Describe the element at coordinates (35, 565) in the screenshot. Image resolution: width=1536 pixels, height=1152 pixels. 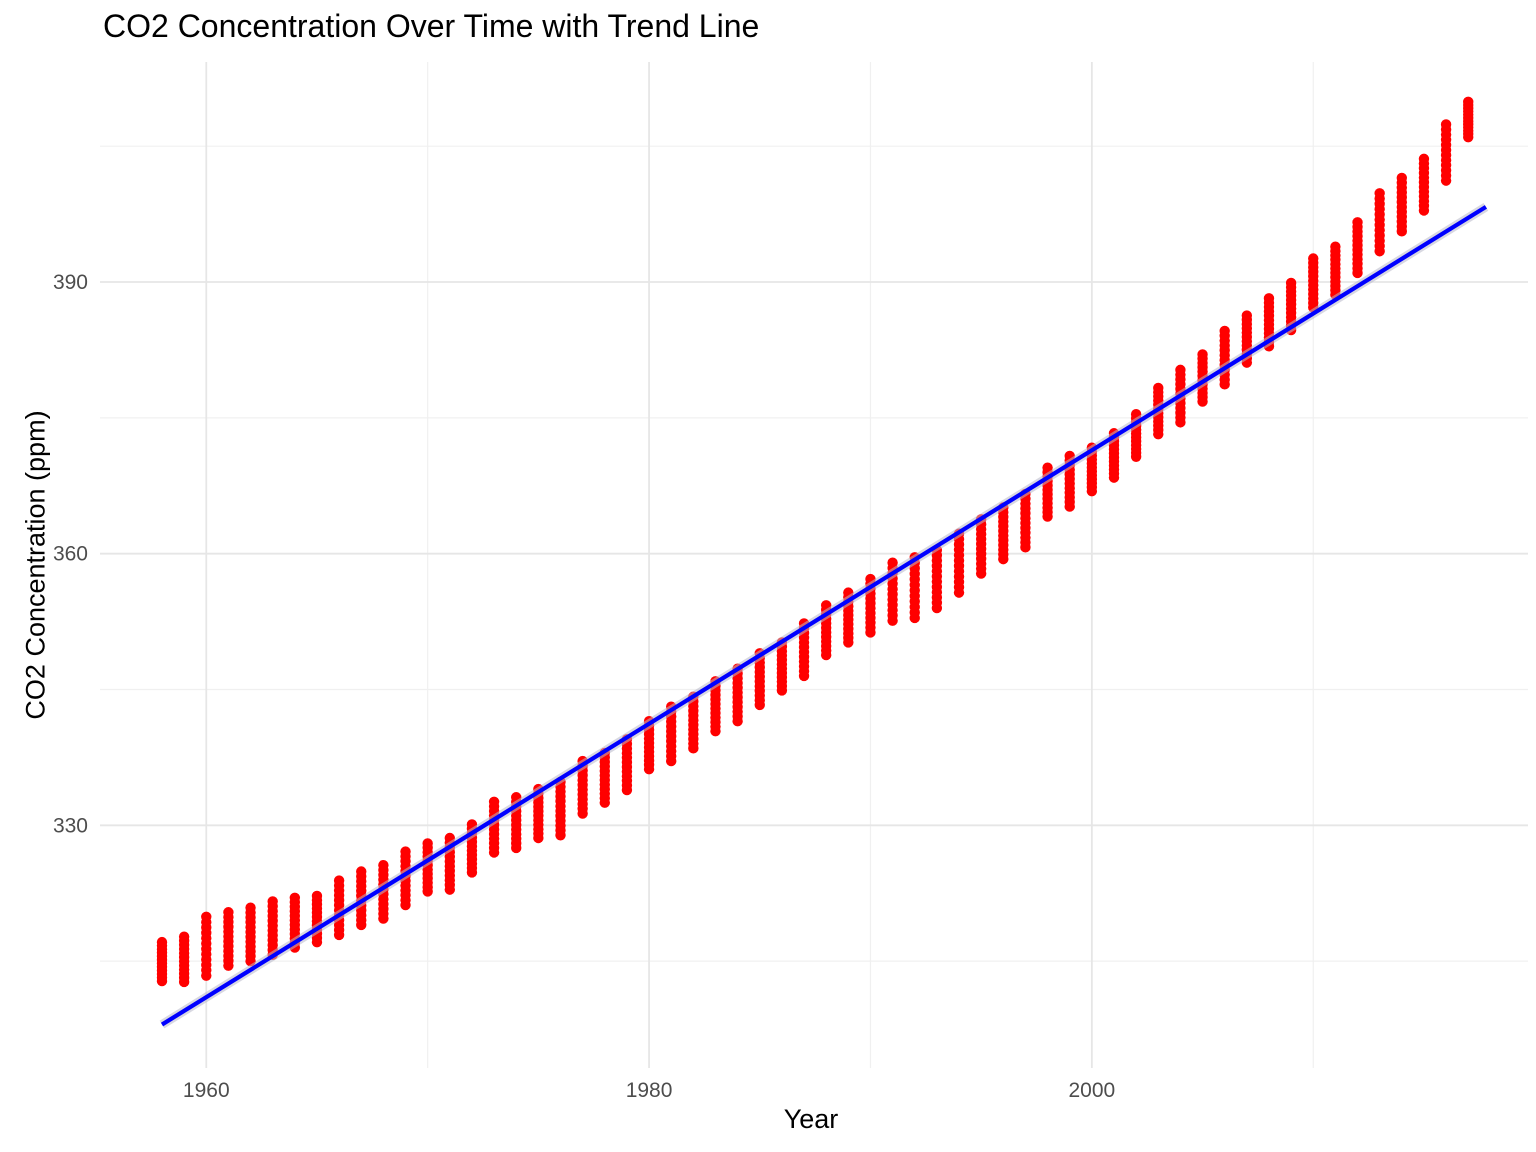
I see `y-axis-label: CO2 Concentration (ppm)` at that location.